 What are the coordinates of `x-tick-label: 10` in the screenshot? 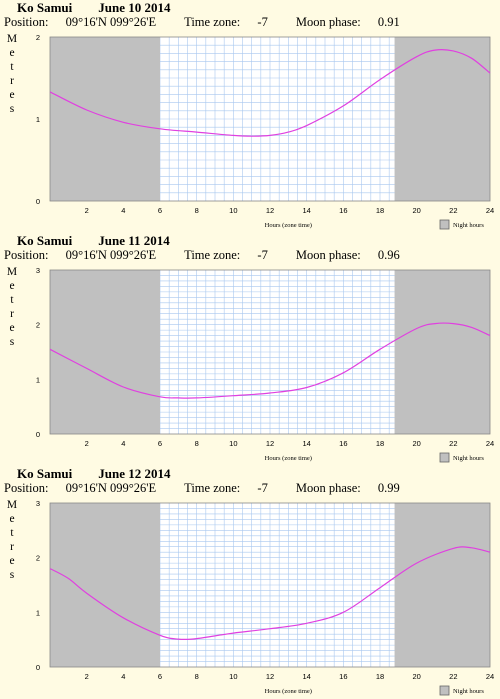 It's located at (233, 210).